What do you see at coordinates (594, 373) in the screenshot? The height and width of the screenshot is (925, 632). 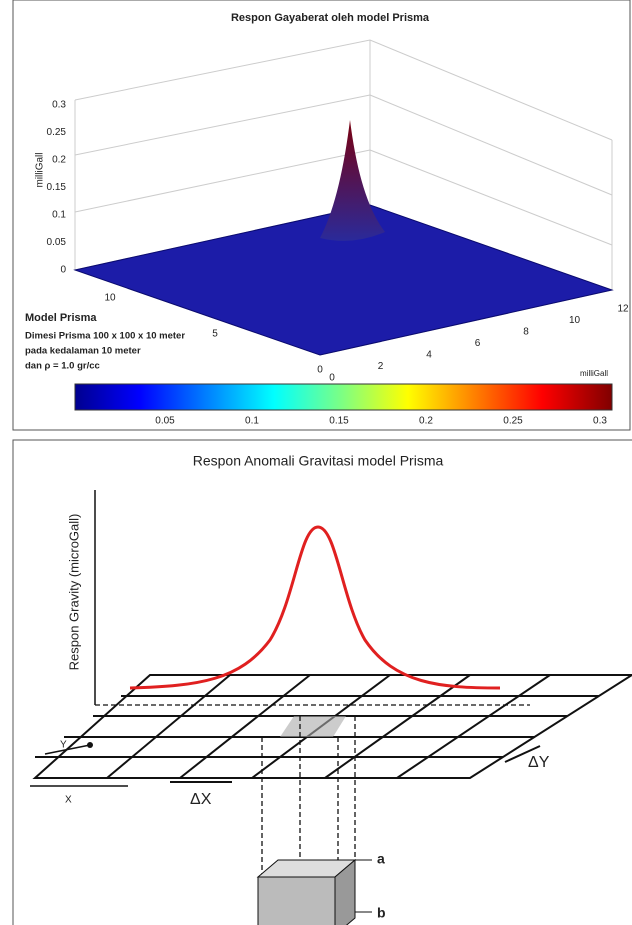 I see `colorbar-label: milliGall` at bounding box center [594, 373].